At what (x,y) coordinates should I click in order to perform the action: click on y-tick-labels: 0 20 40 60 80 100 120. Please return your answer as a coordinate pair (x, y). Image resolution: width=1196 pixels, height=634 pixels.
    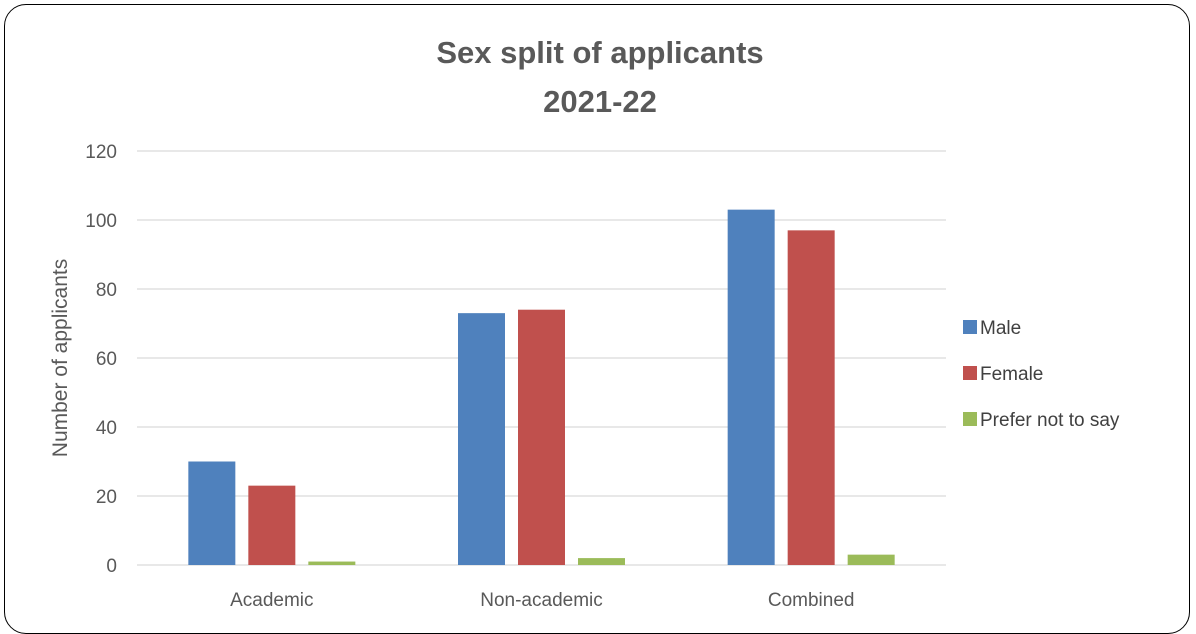
    Looking at the image, I should click on (101, 359).